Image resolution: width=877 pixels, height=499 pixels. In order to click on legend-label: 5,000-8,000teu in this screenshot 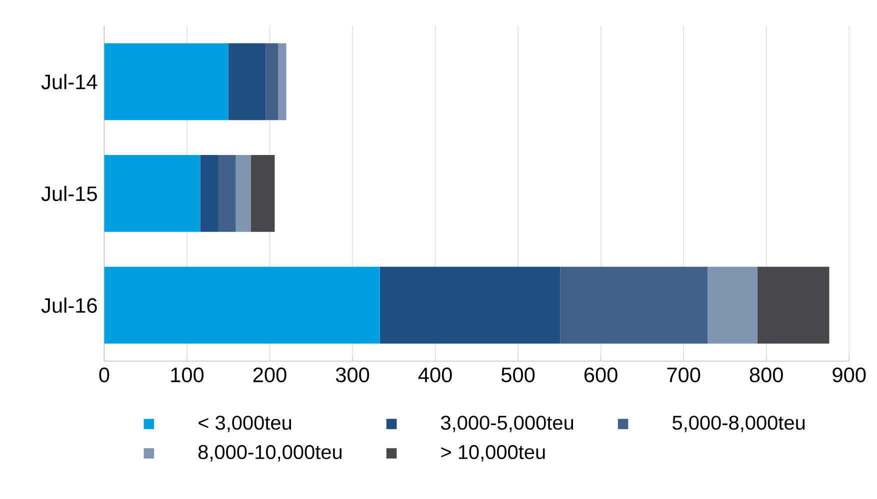, I will do `click(738, 424)`.